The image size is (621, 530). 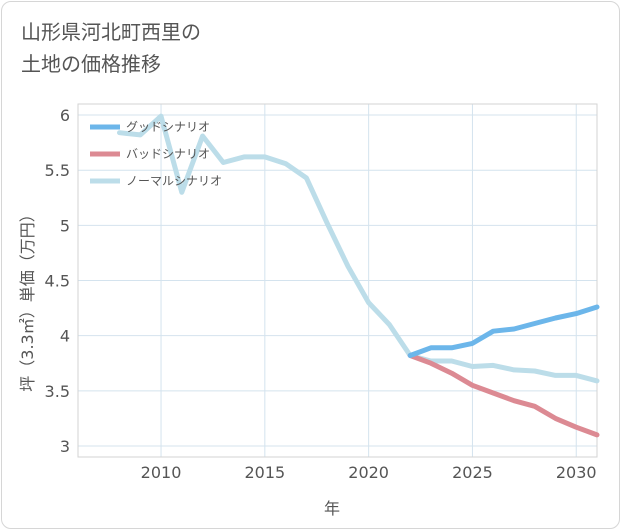 I want to click on x-tick-label: 2030, so click(x=576, y=472).